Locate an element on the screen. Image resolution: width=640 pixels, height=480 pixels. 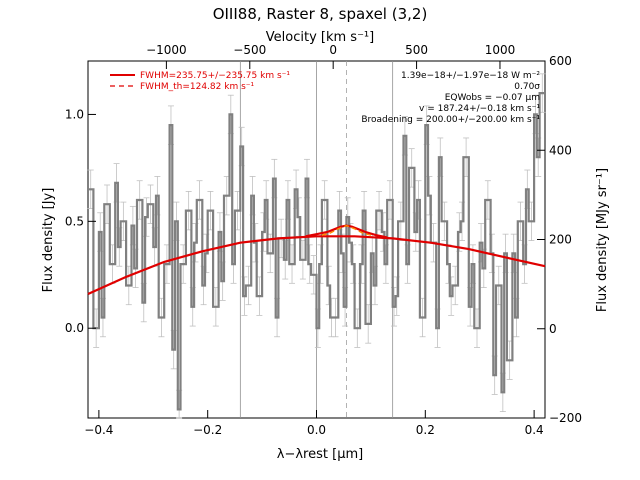
y-tick-label-1: 0.5 is located at coordinates (74, 221).